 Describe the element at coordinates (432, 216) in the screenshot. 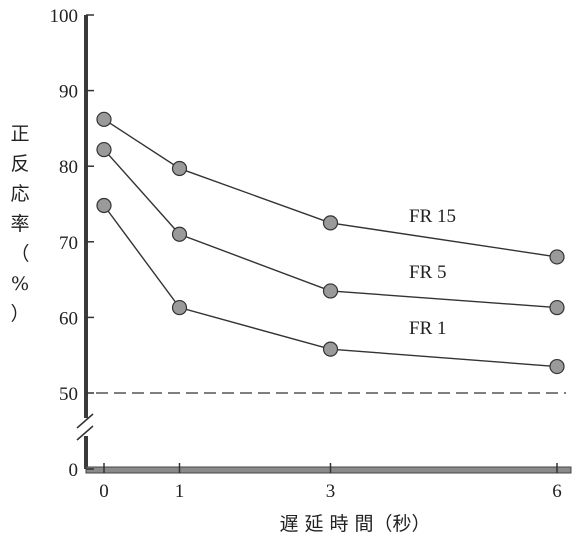

I see `series-label: FR 15` at that location.